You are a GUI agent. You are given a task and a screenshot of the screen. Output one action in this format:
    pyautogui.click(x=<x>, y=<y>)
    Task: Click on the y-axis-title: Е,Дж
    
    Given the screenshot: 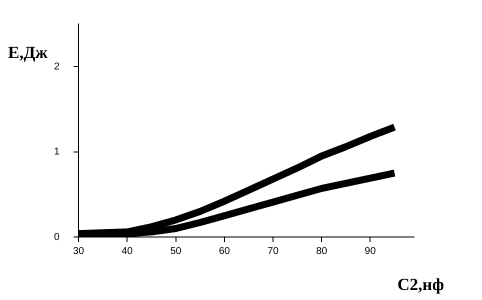 What is the action you would take?
    pyautogui.click(x=28, y=52)
    